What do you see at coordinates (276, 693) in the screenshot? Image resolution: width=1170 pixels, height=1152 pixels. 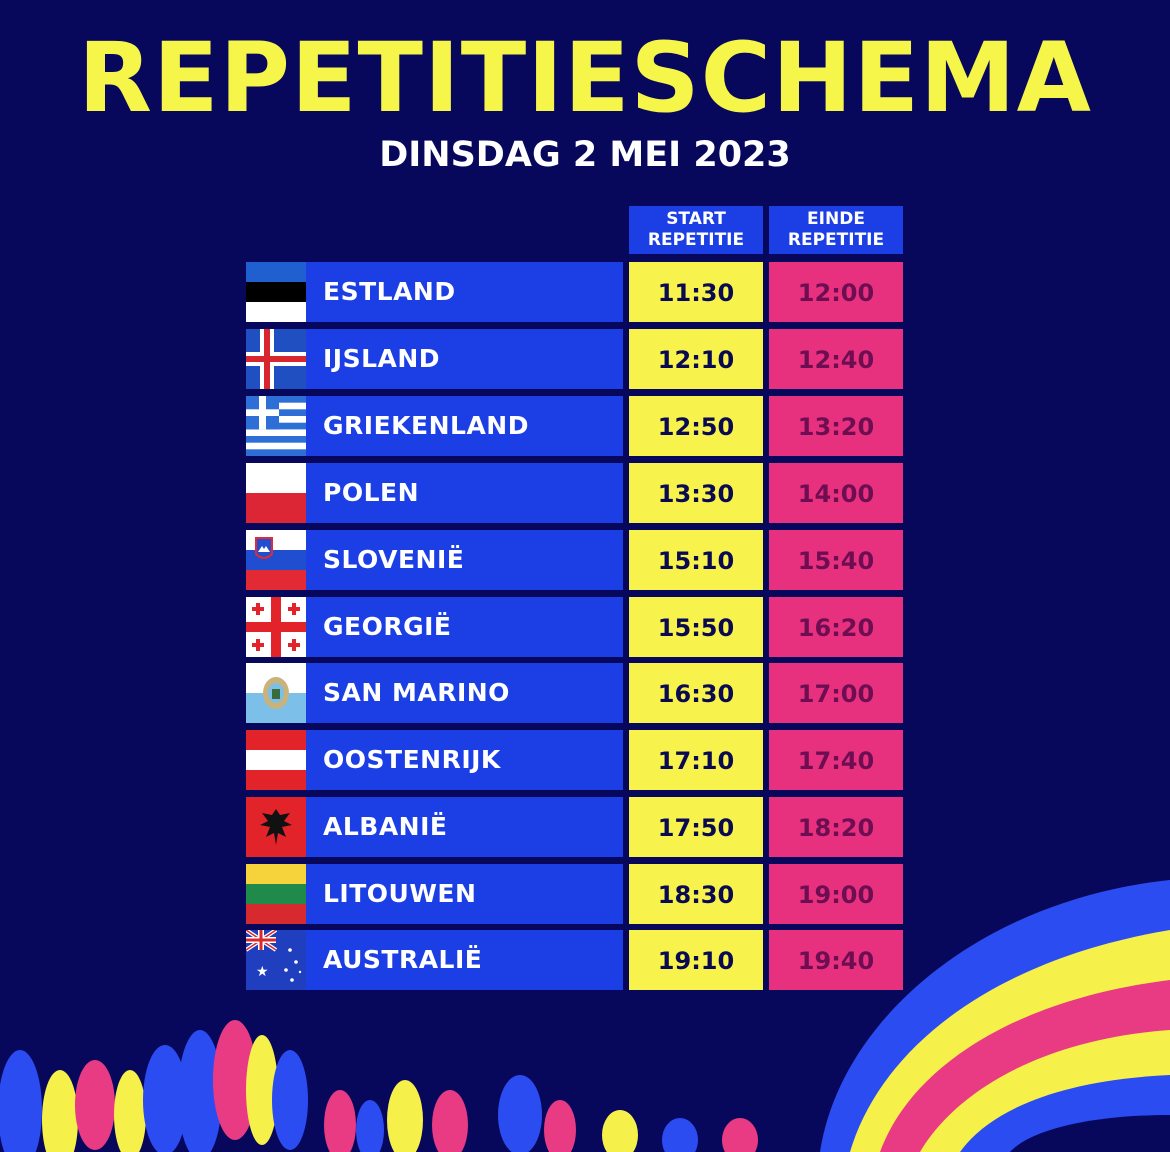 I see `san-marino-flag-icon` at bounding box center [276, 693].